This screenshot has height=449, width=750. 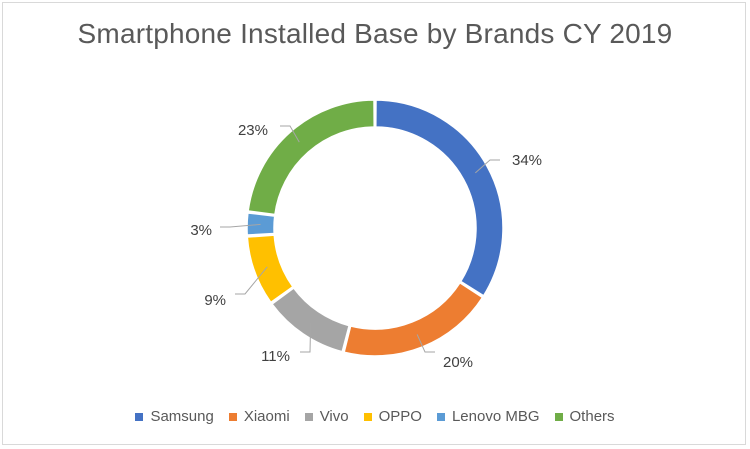 I want to click on donut-slice-oppo, so click(x=270, y=269).